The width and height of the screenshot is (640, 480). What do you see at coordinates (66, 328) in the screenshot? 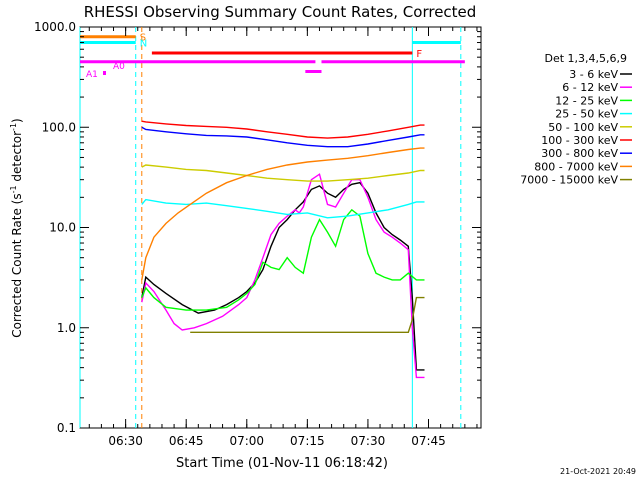
I see `y-tick-label-1: 1.0` at bounding box center [66, 328].